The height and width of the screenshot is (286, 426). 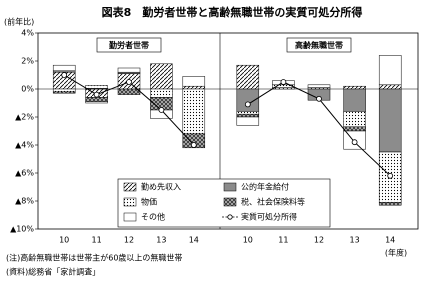 What do you see at coordinates (24, 117) in the screenshot?
I see `y-tick-label: ▲2%` at bounding box center [24, 117].